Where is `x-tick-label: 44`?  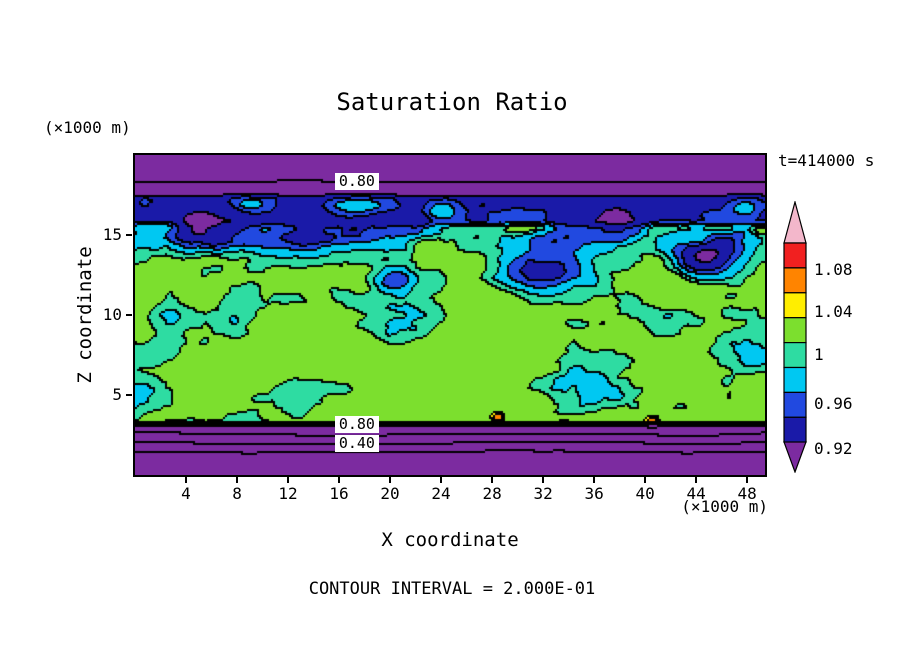 x-tick-label: 44 is located at coordinates (696, 493).